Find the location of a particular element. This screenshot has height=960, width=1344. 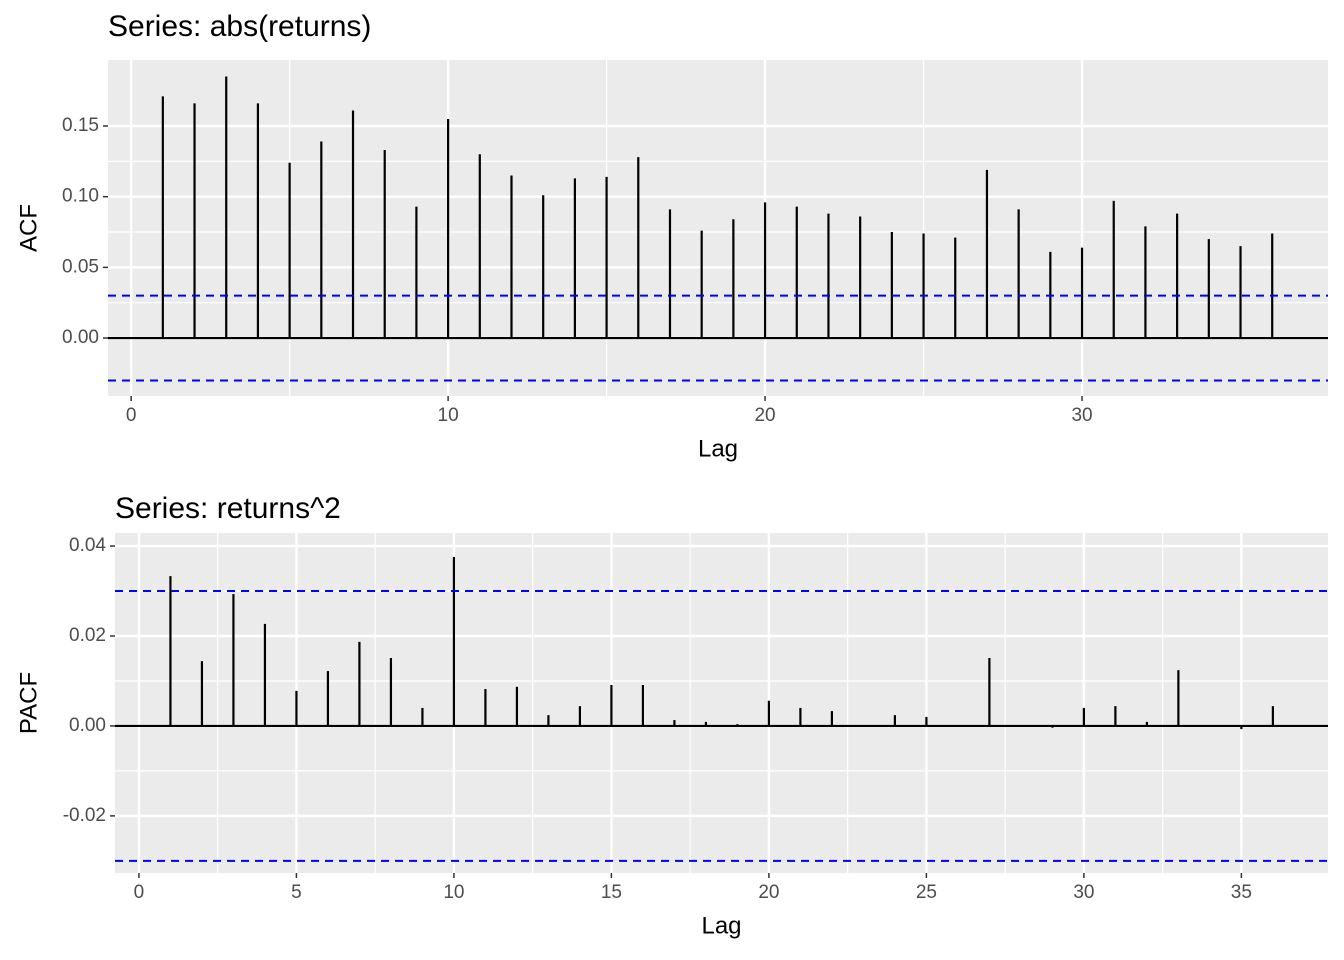

chart-title: Series: abs(returns) is located at coordinates (239, 26).